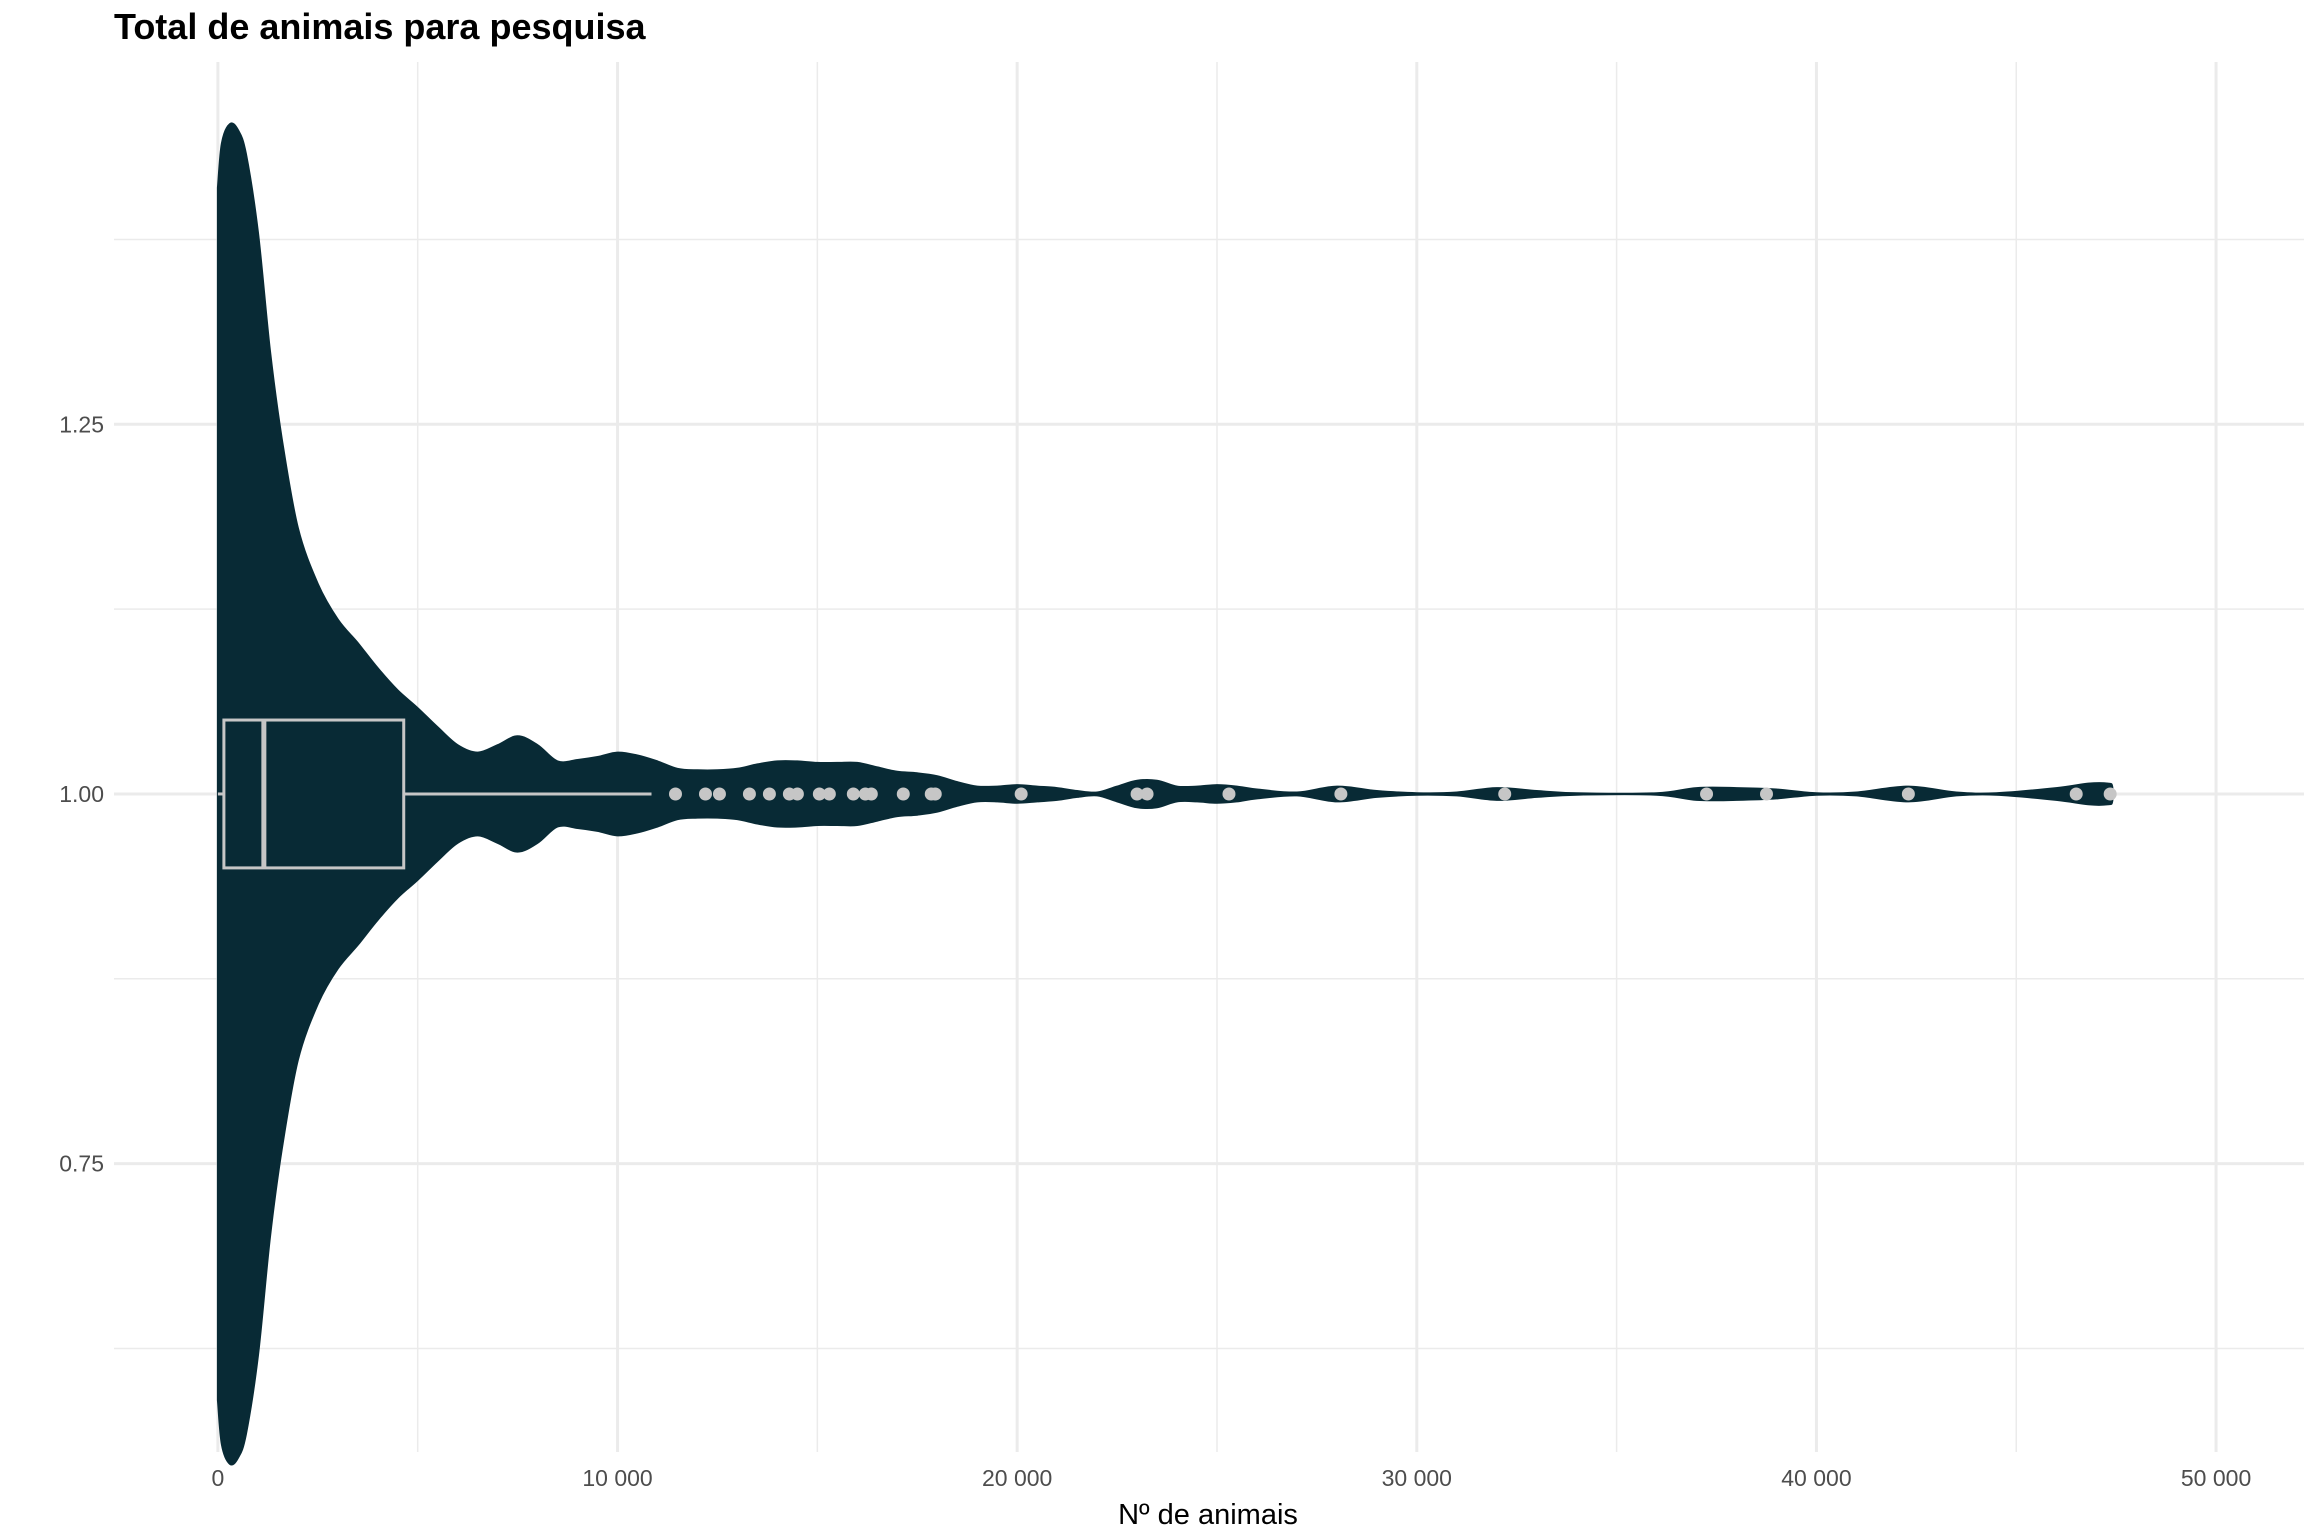 The width and height of the screenshot is (2304, 1536). What do you see at coordinates (314, 794) in the screenshot?
I see `box-iqr` at bounding box center [314, 794].